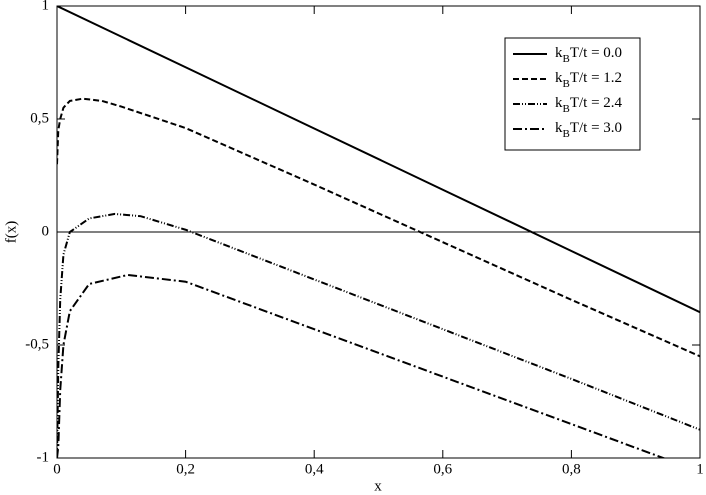 Image resolution: width=706 pixels, height=495 pixels. Describe the element at coordinates (185, 469) in the screenshot. I see `x-tick-label: 0,2` at that location.